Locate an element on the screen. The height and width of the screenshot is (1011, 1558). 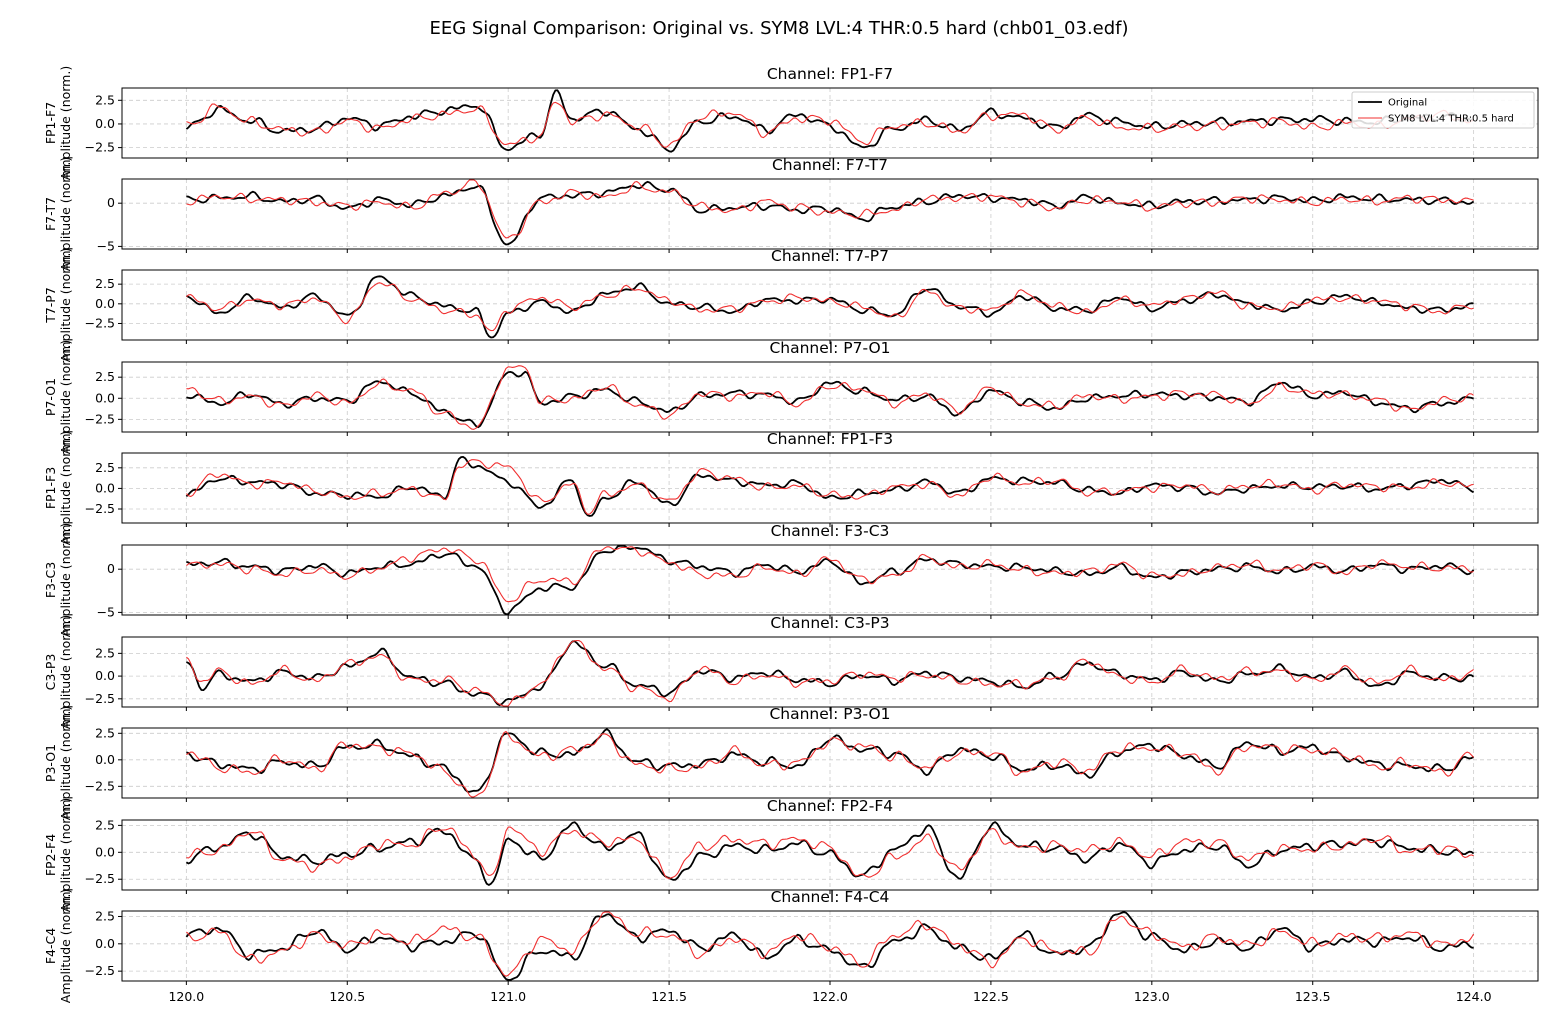
channel-title: Channel: C3-P3 is located at coordinates (829, 623).